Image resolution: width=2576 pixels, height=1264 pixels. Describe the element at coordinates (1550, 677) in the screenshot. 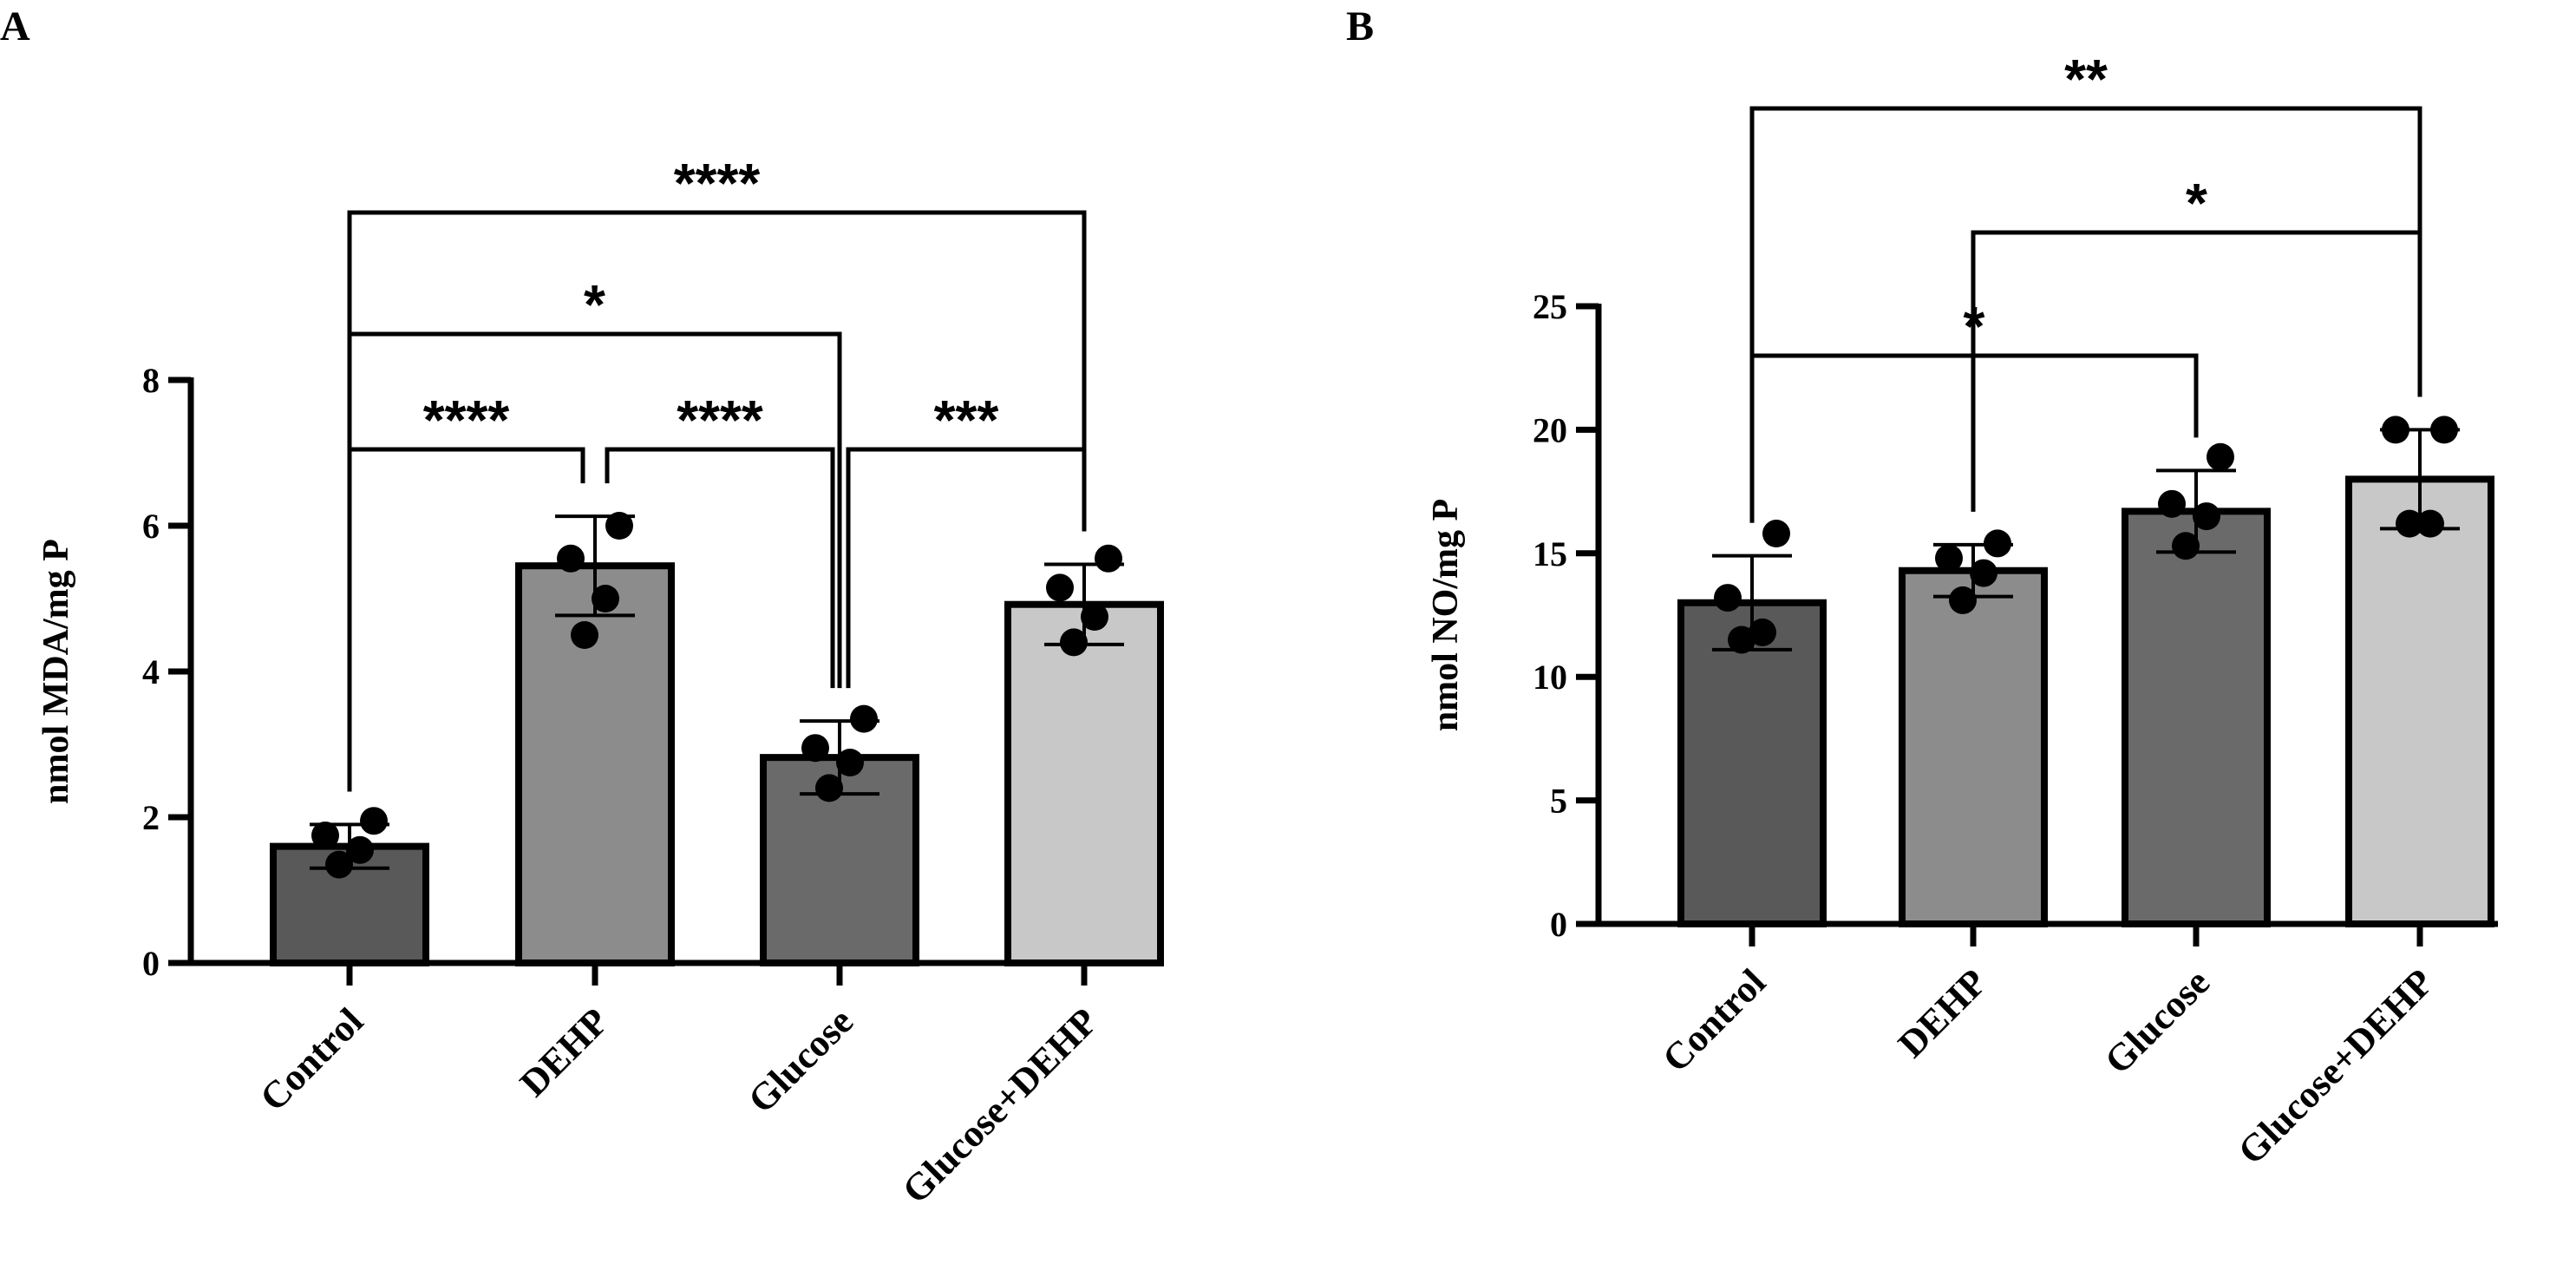

I see `y-tick-label: 10` at that location.